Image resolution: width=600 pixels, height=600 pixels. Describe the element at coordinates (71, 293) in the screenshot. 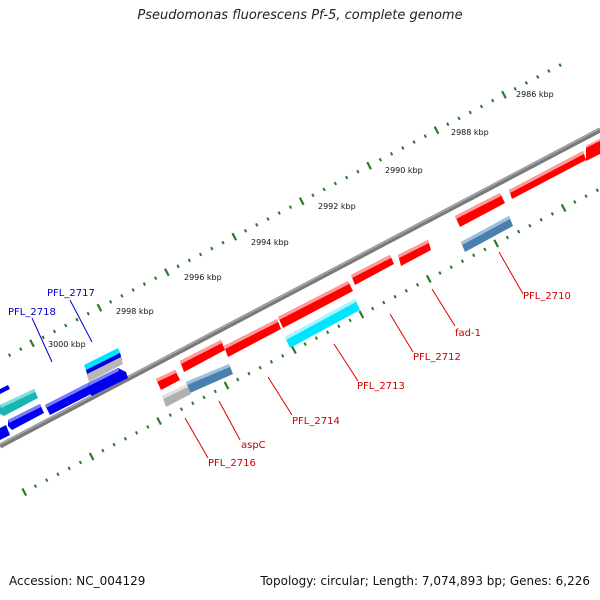

I see `gene-label-pfl2717: PFL_2717` at that location.